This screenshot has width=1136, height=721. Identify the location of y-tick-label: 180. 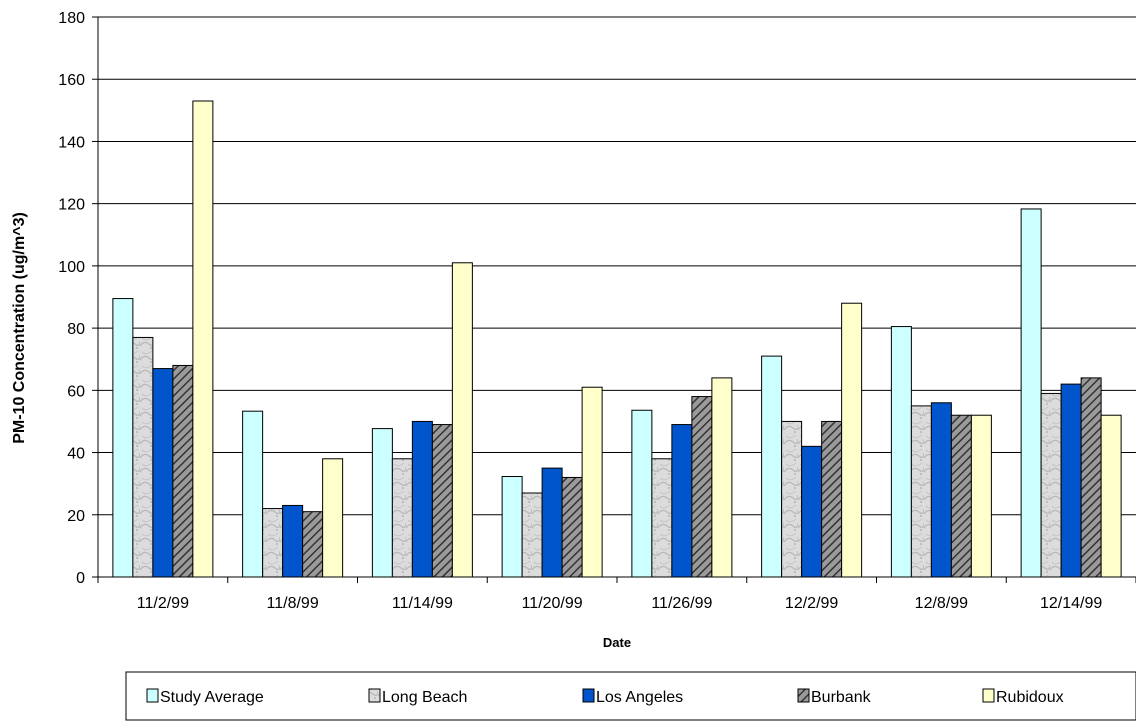
(71, 18).